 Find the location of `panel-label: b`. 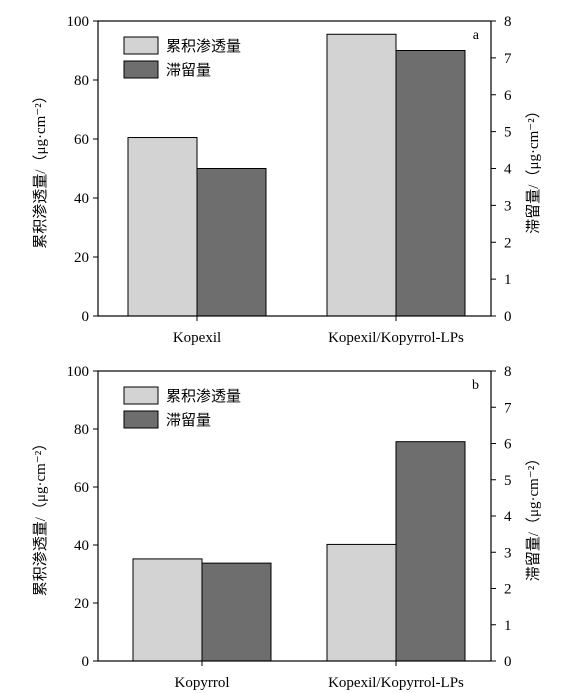

panel-label: b is located at coordinates (475, 385).